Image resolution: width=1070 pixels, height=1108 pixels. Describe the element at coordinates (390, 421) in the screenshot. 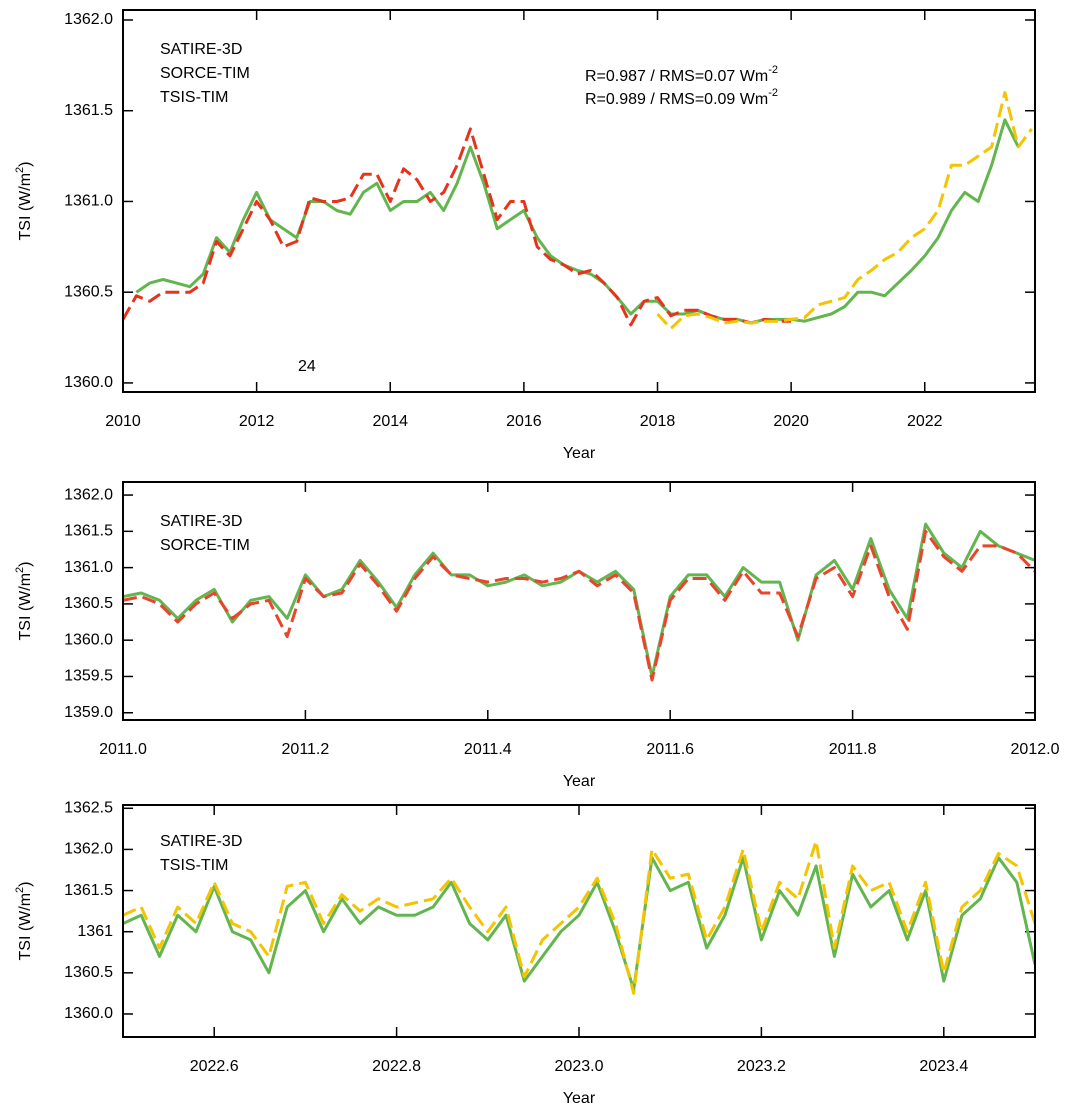

I see `x-tick-label: 2014` at that location.